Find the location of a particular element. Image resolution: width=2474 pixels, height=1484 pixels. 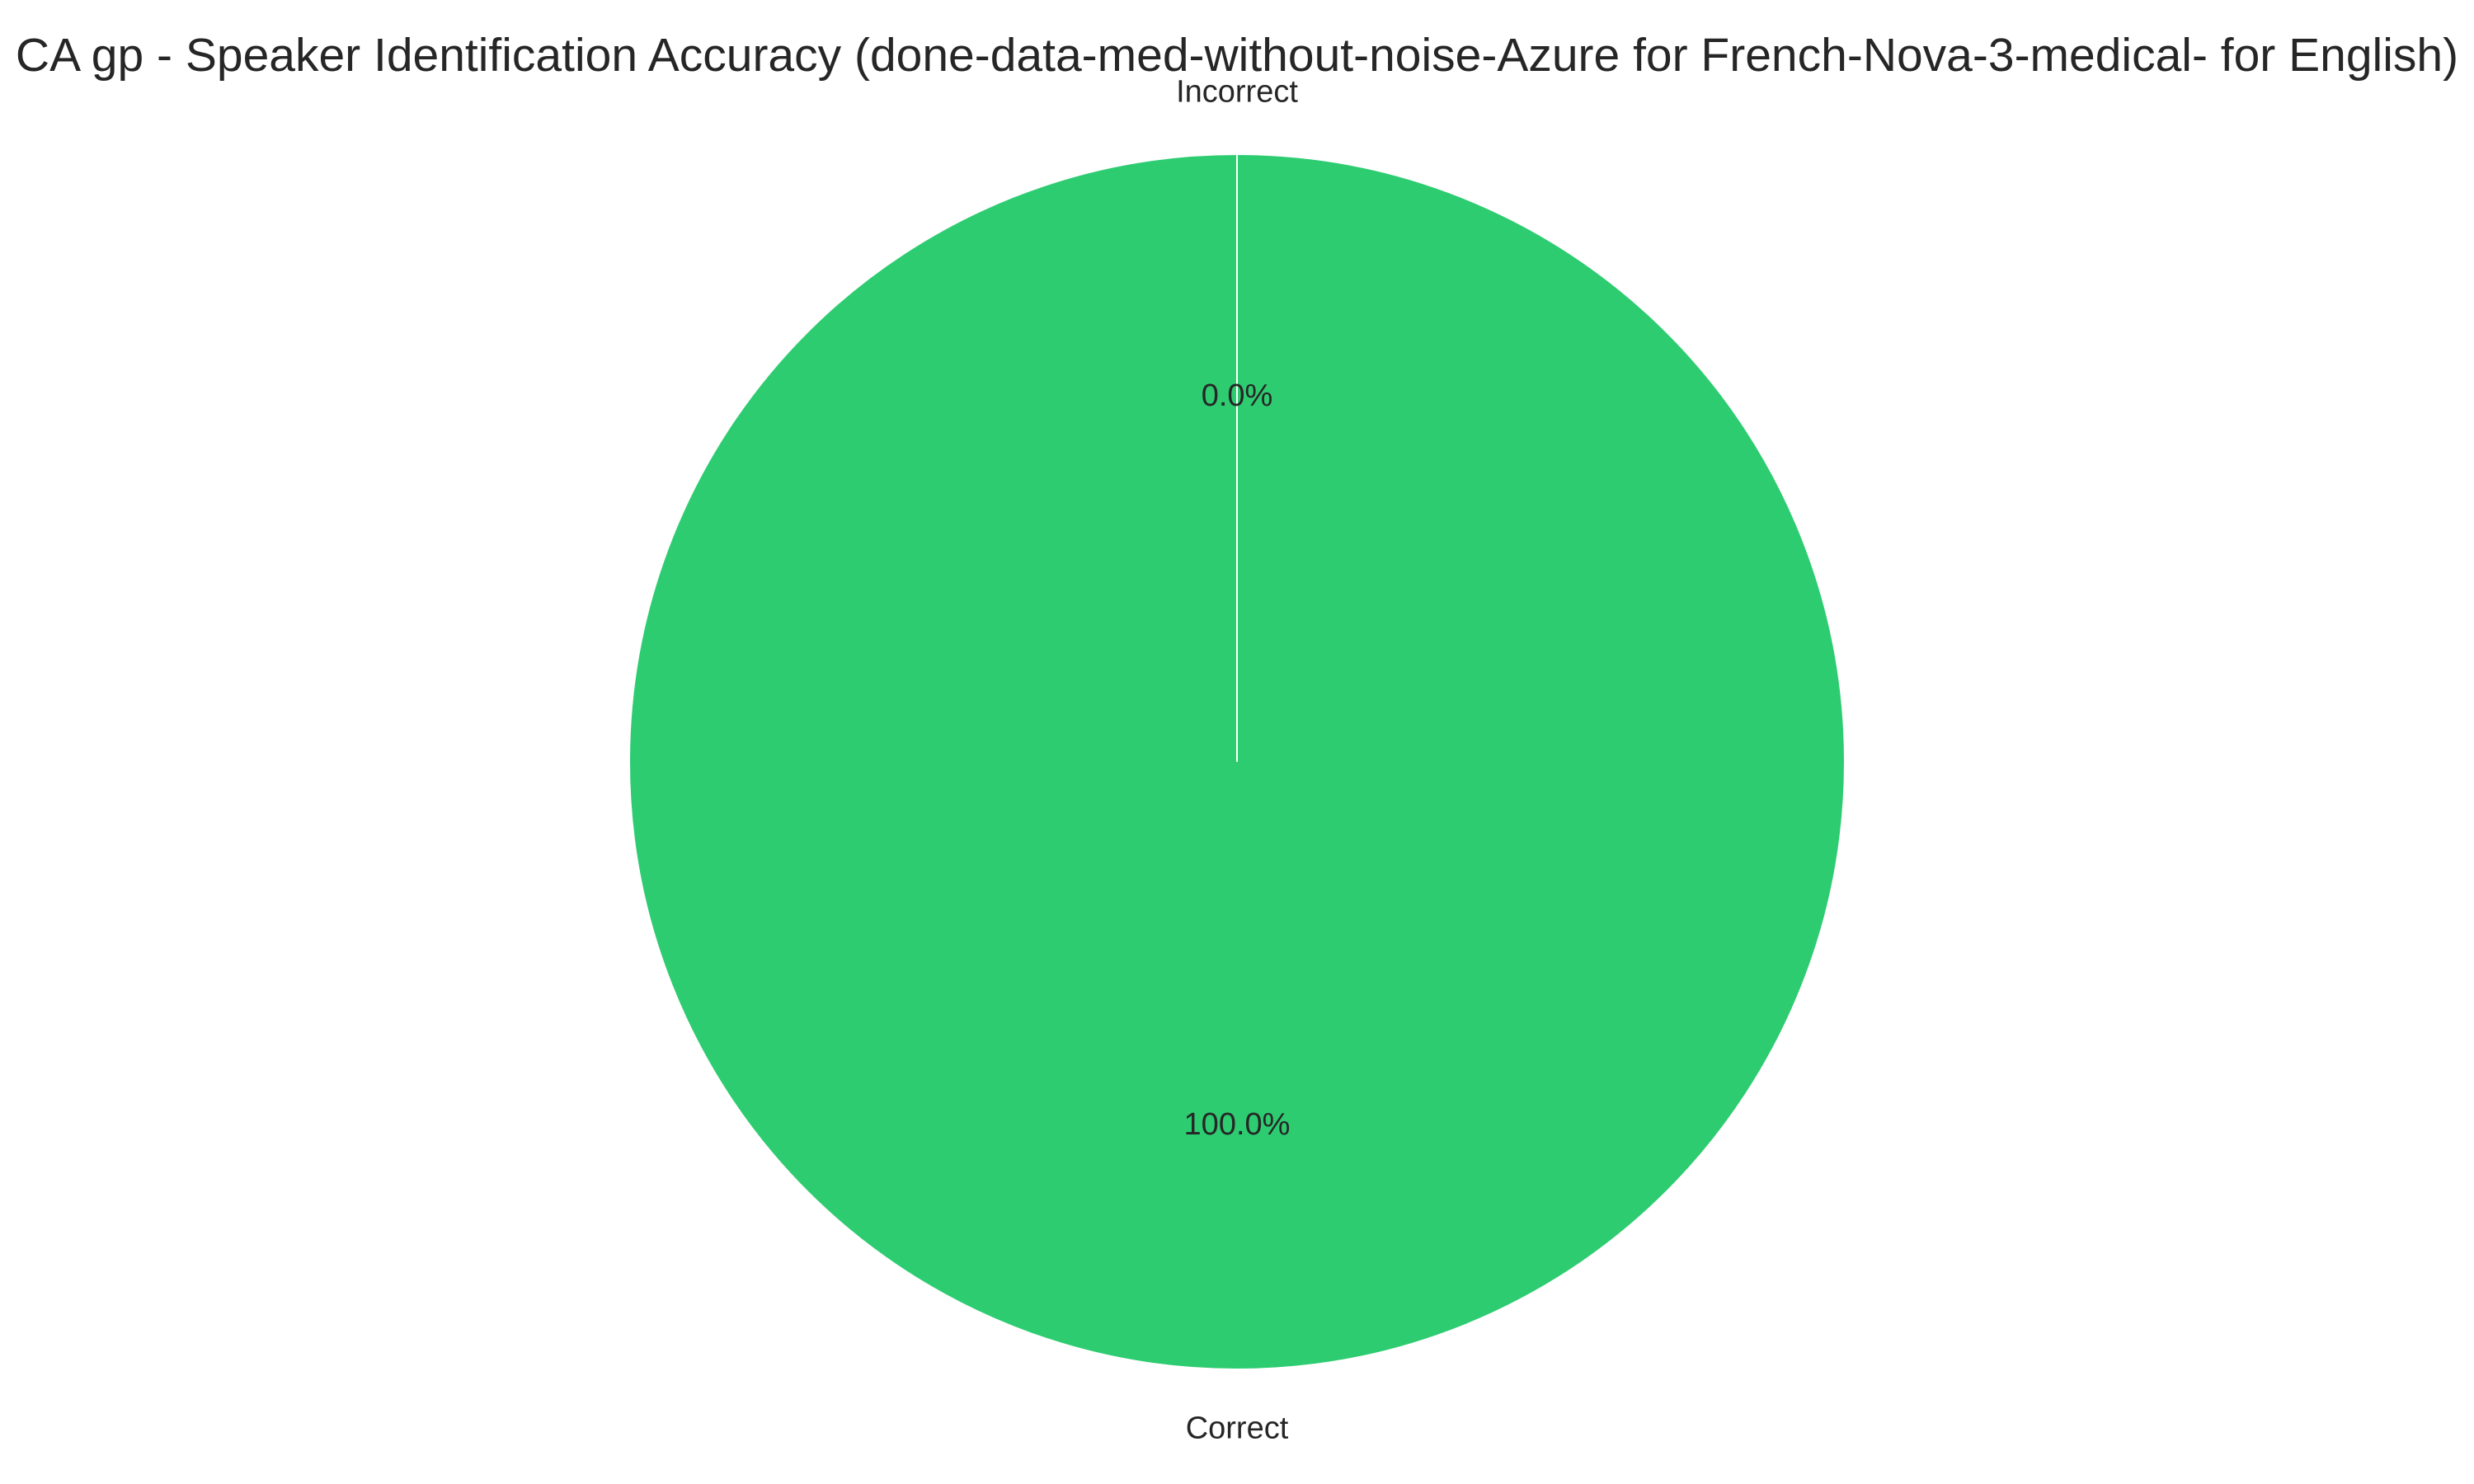

pie-labels: Incorrect 0.0% Correct 100.0% is located at coordinates (1237, 759).